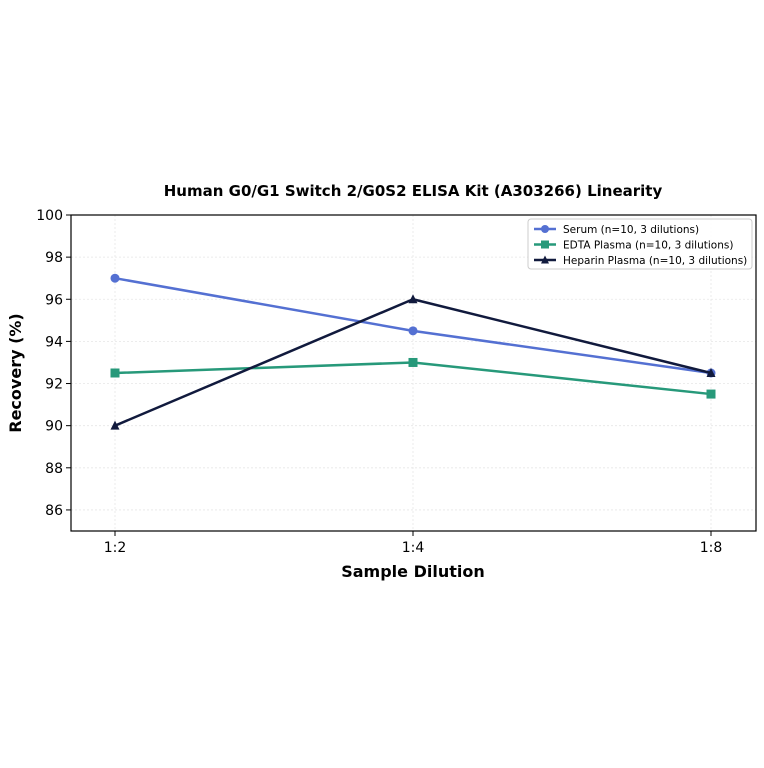 The height and width of the screenshot is (768, 764). Describe the element at coordinates (54, 511) in the screenshot. I see `y-tick-label: 86` at that location.